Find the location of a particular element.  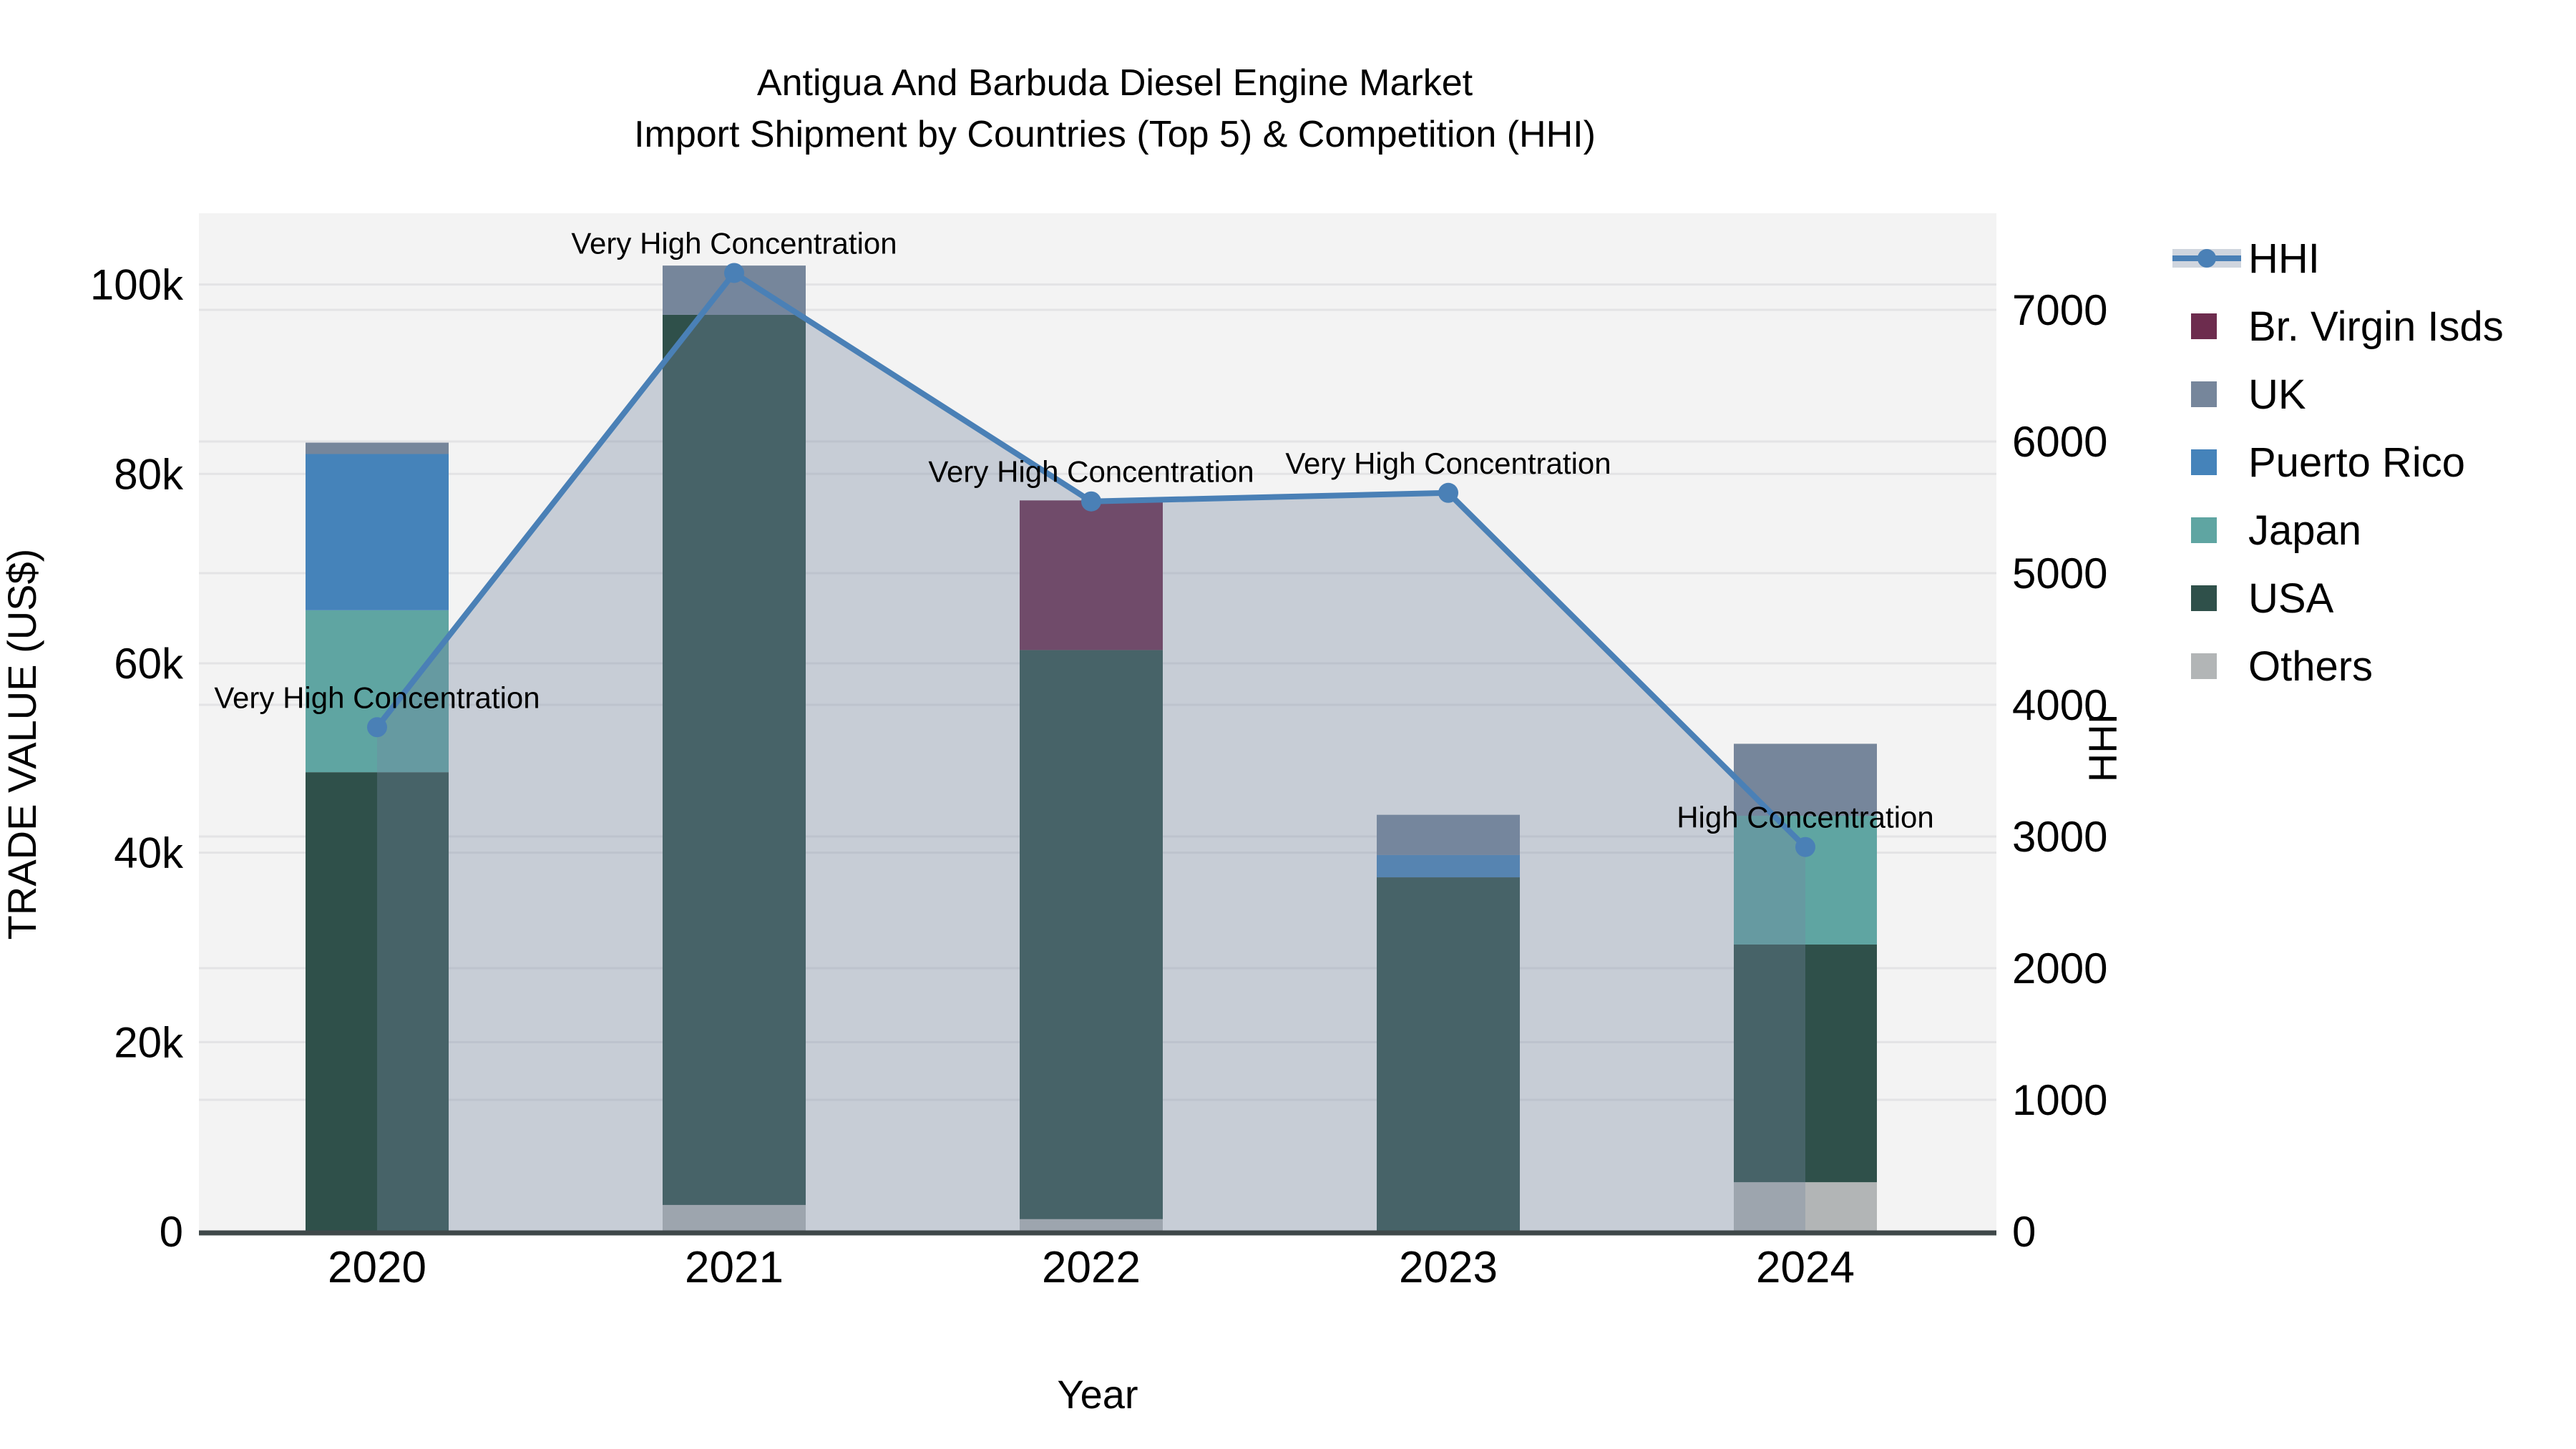

legend-label: HHI is located at coordinates (2284, 258).